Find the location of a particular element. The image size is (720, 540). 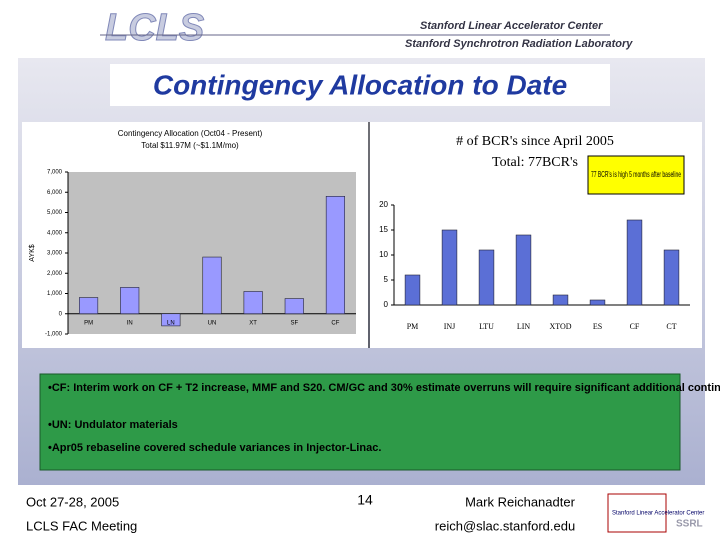

x-tick-label: SF is located at coordinates (294, 323).